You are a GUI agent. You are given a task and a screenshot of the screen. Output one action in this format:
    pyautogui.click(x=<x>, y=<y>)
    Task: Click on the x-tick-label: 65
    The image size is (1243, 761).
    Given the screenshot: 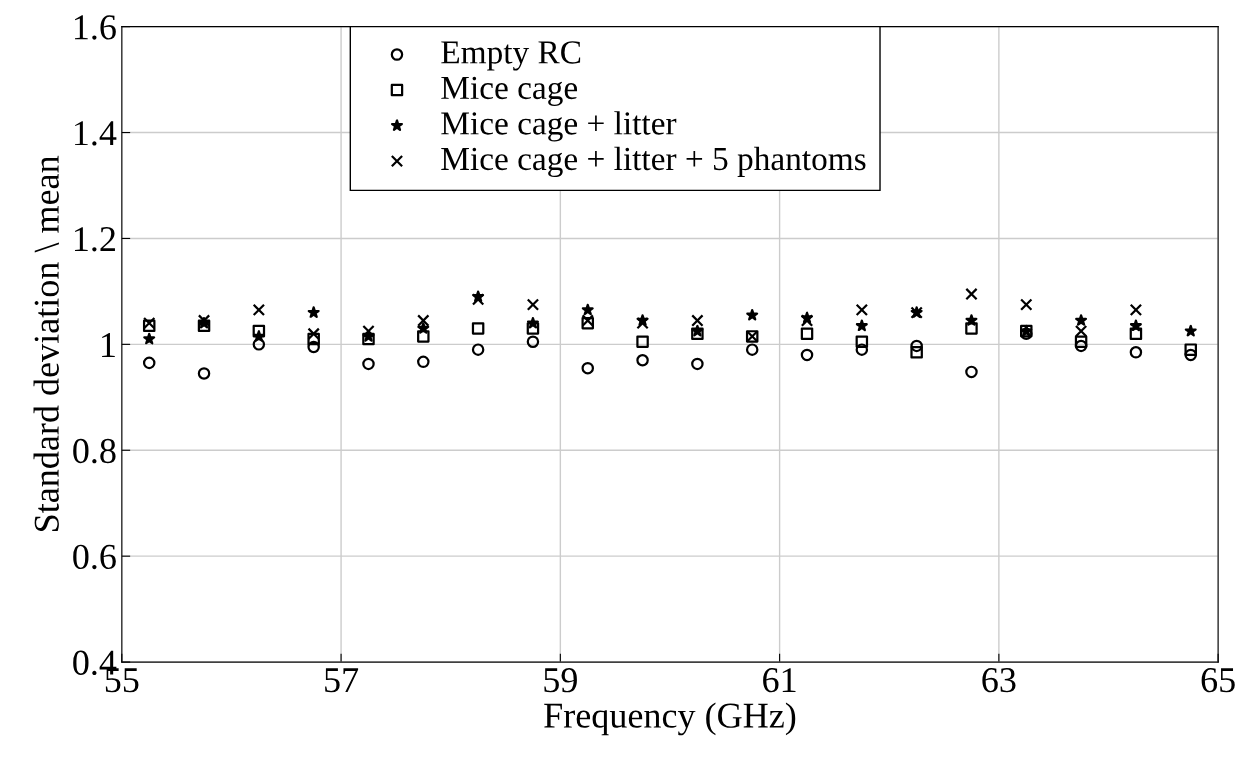 What is the action you would take?
    pyautogui.click(x=1218, y=680)
    